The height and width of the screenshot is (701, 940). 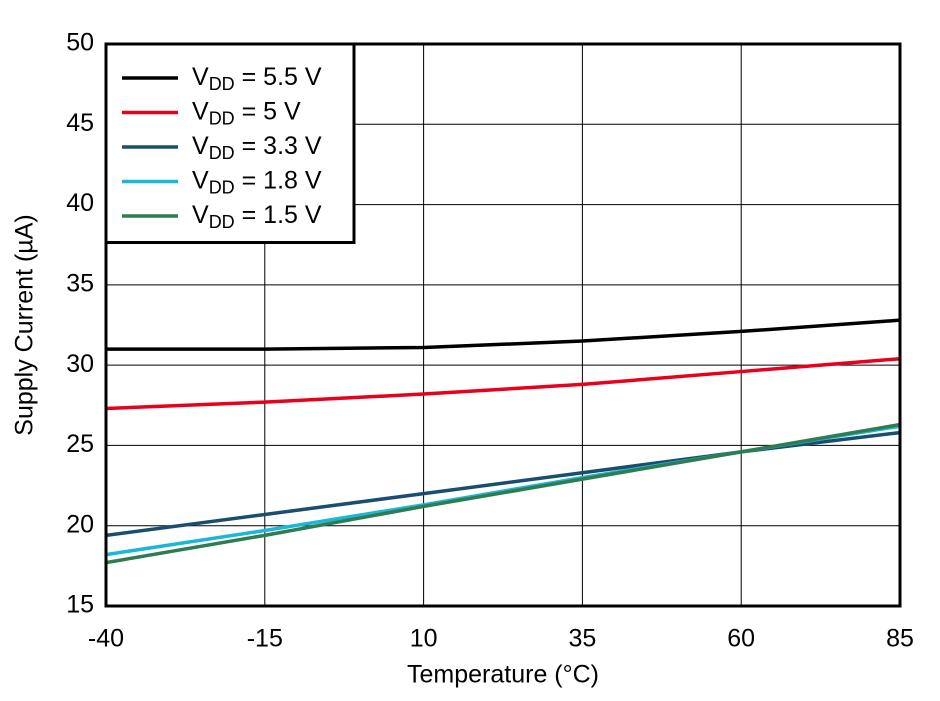 What do you see at coordinates (80, 524) in the screenshot?
I see `y-tick-label: 20` at bounding box center [80, 524].